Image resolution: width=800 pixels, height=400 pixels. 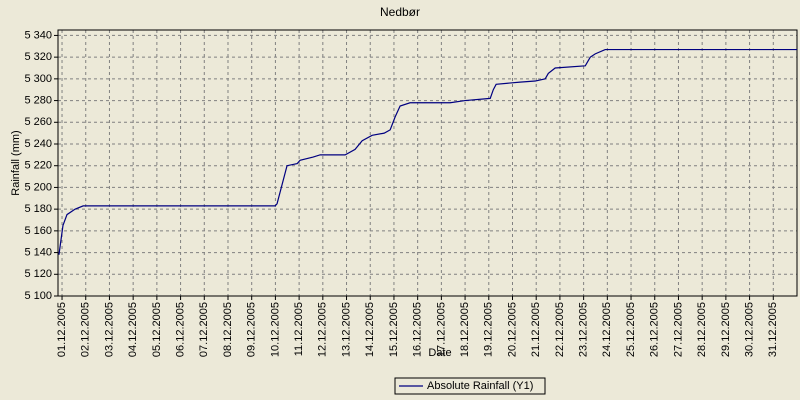 I want to click on y-tick-label: 5 220, so click(x=38, y=166).